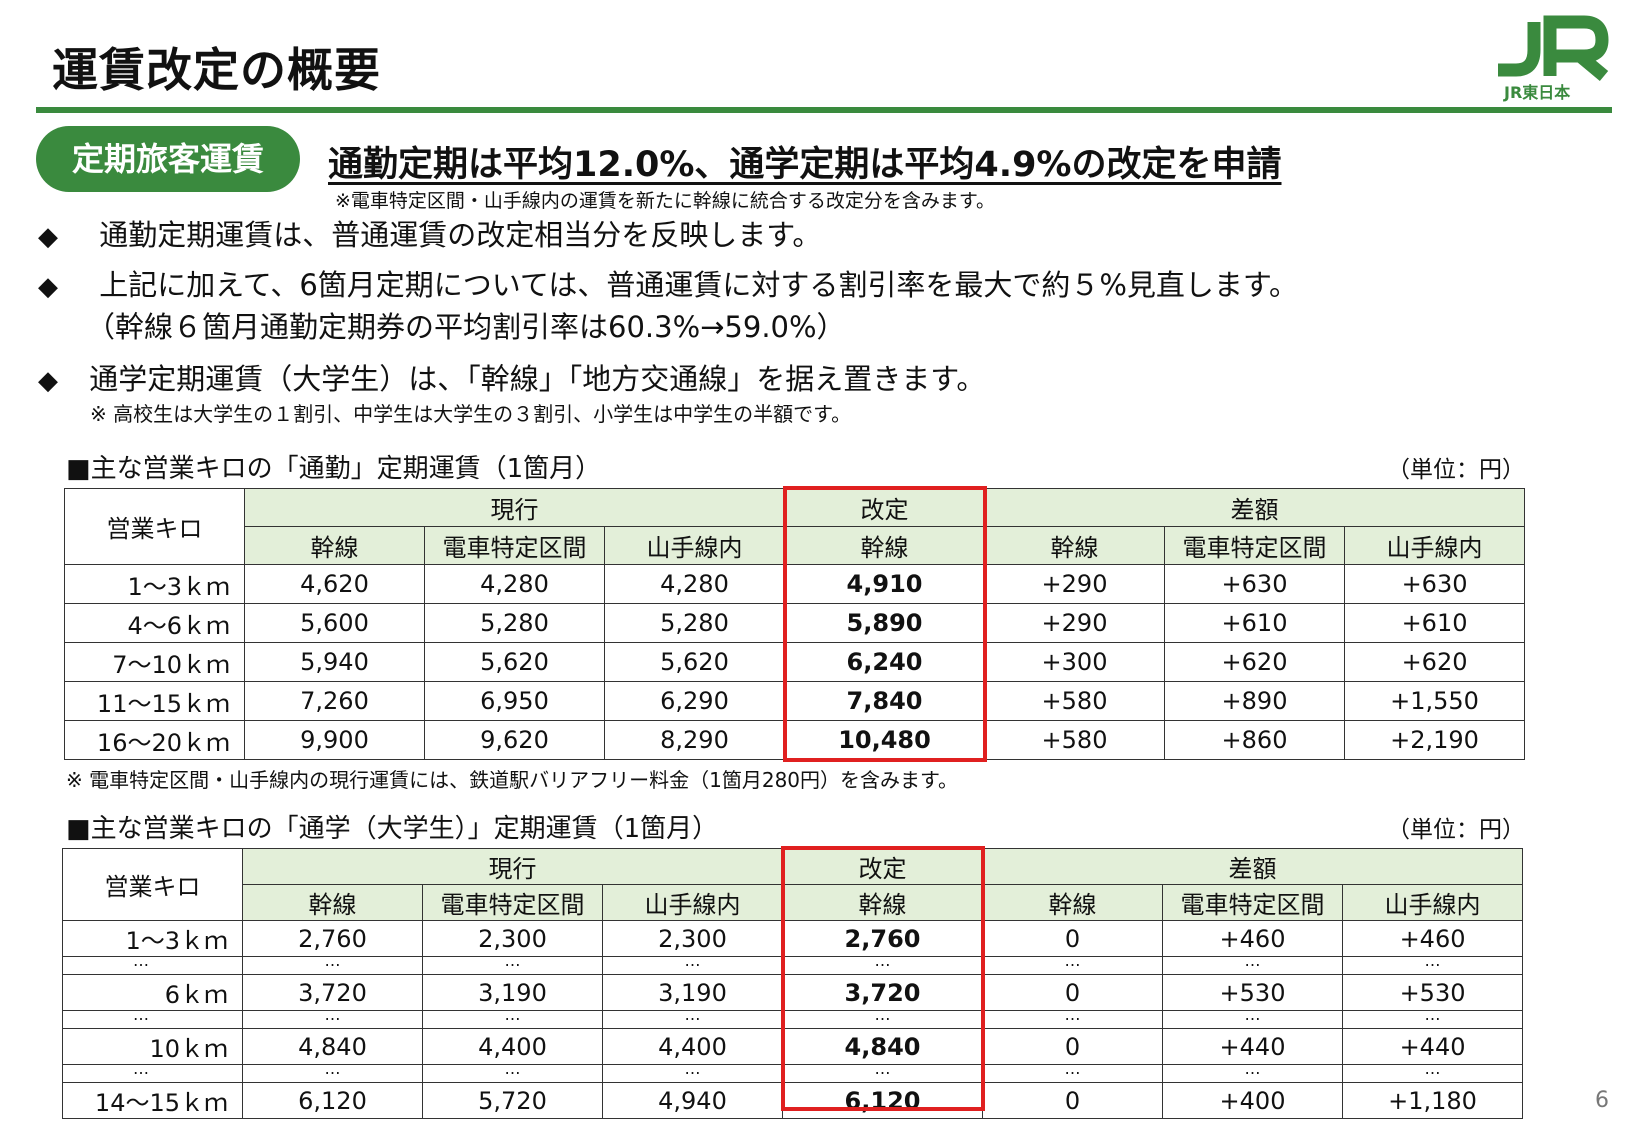 The width and height of the screenshot is (1625, 1125). What do you see at coordinates (883, 866) in the screenshot?
I see `revised-header: 改定` at bounding box center [883, 866].